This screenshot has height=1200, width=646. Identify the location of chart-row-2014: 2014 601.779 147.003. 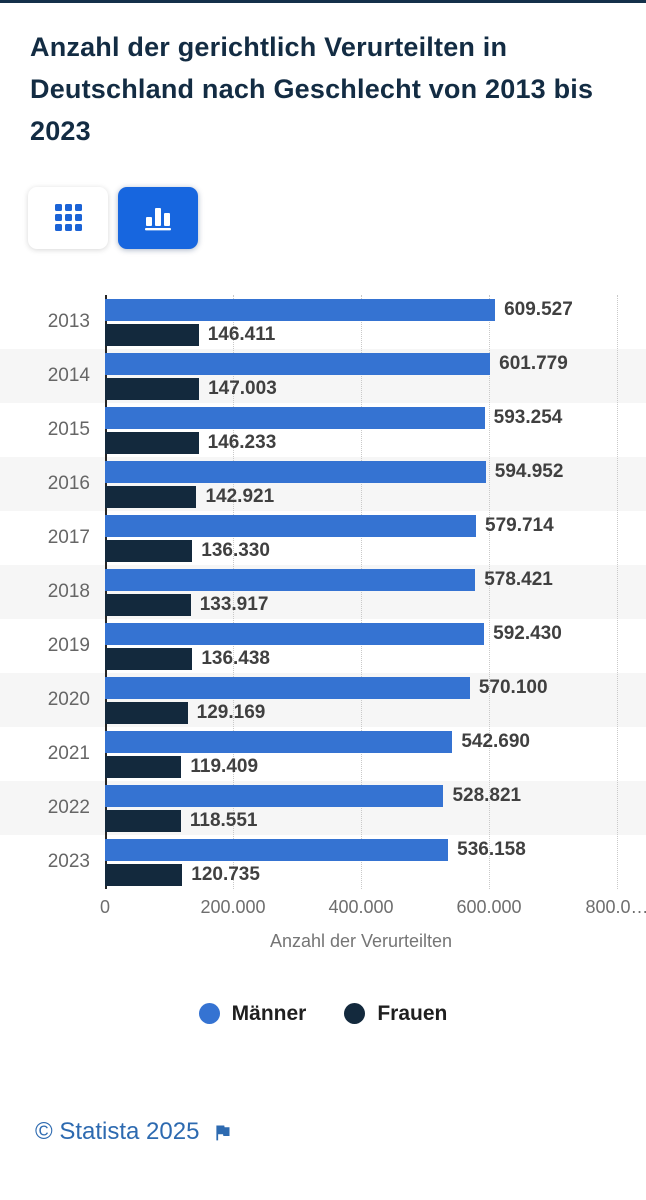
(323, 375).